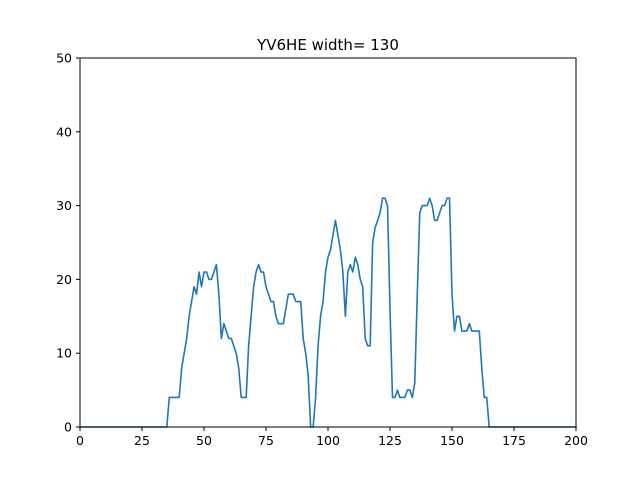 The width and height of the screenshot is (640, 480). What do you see at coordinates (64, 58) in the screenshot?
I see `y-tick-label: 50` at bounding box center [64, 58].